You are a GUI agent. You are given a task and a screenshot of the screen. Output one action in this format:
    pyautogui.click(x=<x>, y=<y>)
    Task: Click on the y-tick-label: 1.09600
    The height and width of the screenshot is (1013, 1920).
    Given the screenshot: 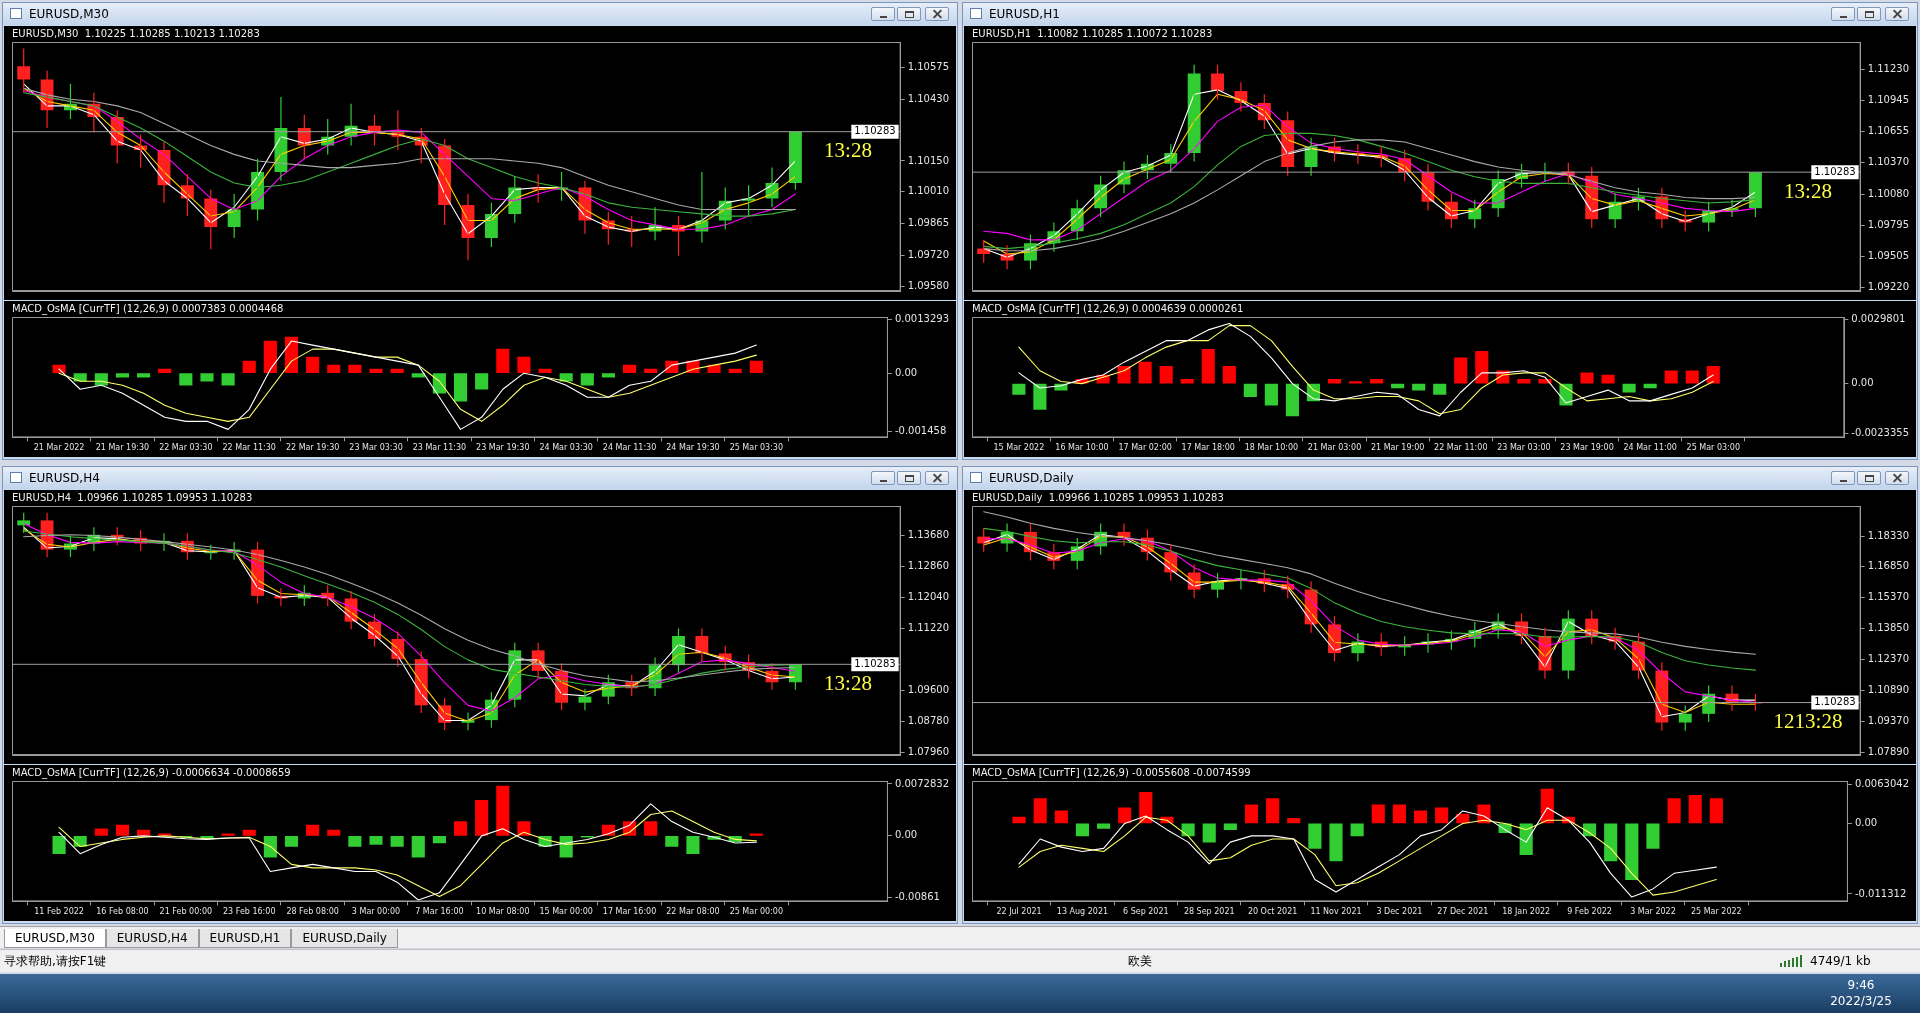 What is the action you would take?
    pyautogui.click(x=928, y=689)
    